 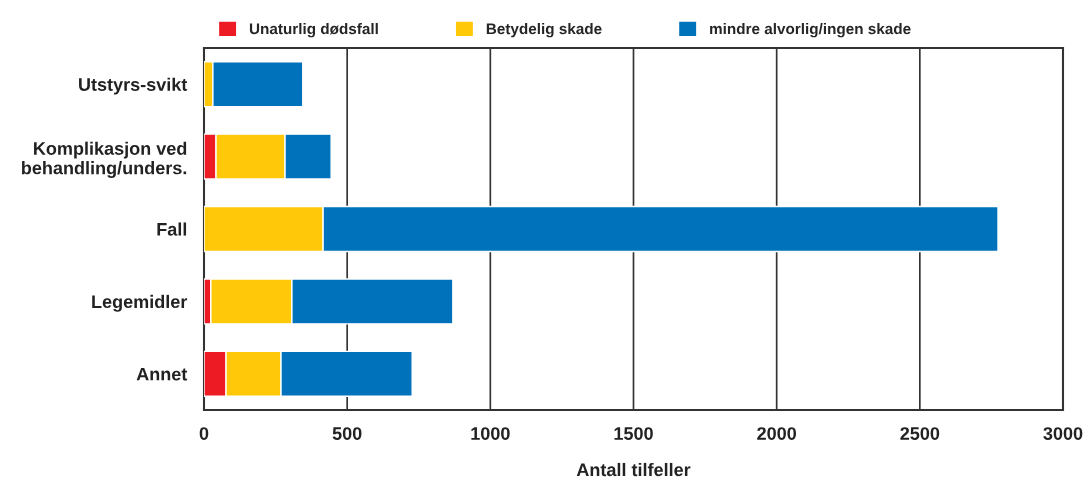 What do you see at coordinates (490, 433) in the screenshot?
I see `x-tick-label: 1000` at bounding box center [490, 433].